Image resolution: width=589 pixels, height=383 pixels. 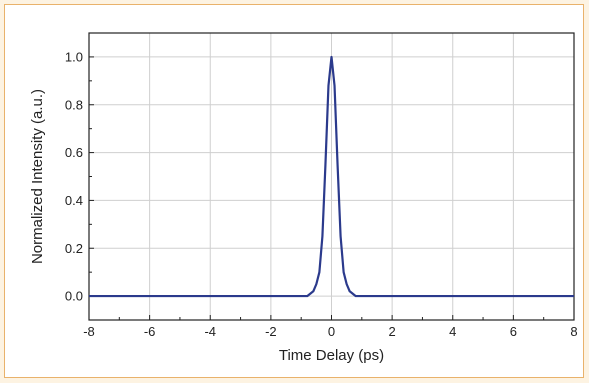 What do you see at coordinates (331, 355) in the screenshot?
I see `x-axis-label: Time Delay (ps)` at bounding box center [331, 355].